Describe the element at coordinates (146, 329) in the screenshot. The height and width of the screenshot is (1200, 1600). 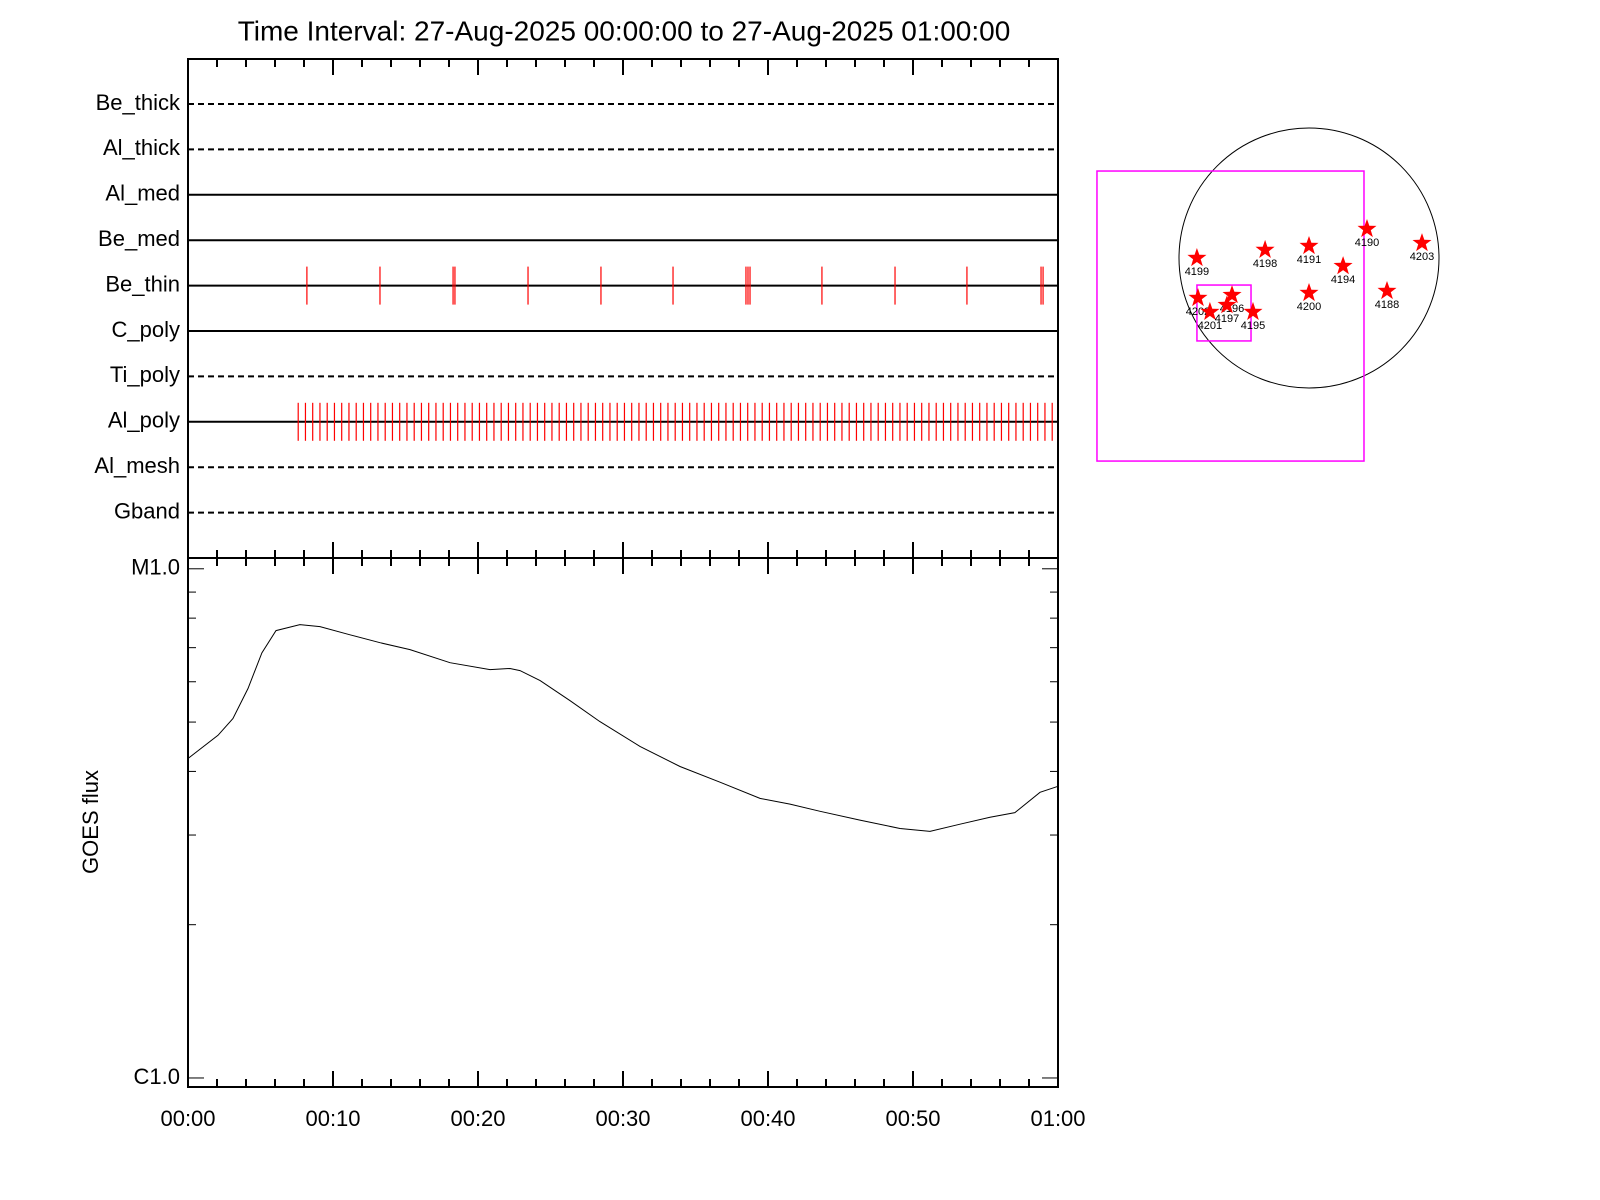
I see `row-label: C_poly` at that location.